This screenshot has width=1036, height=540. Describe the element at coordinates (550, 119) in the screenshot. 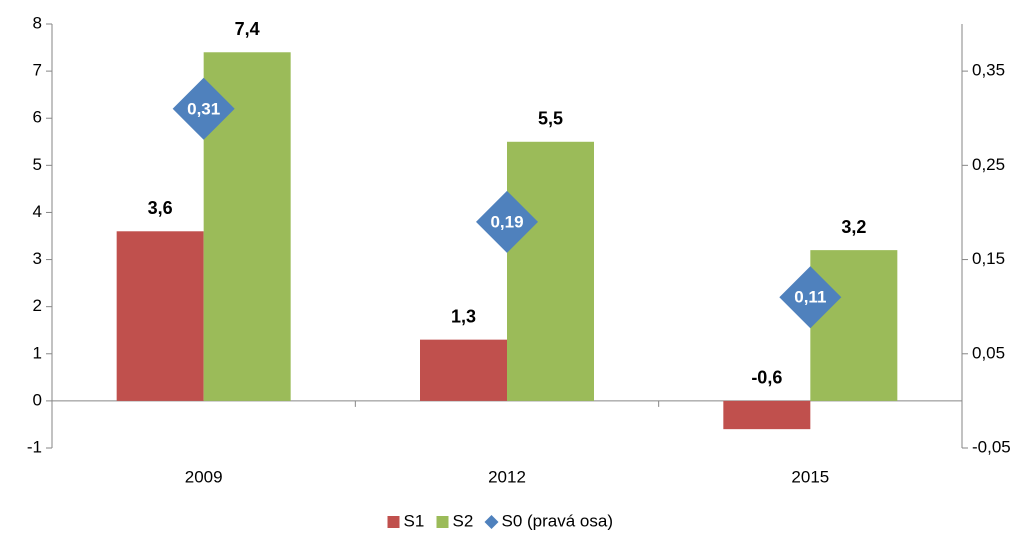

I see `data-label: 5,5` at that location.